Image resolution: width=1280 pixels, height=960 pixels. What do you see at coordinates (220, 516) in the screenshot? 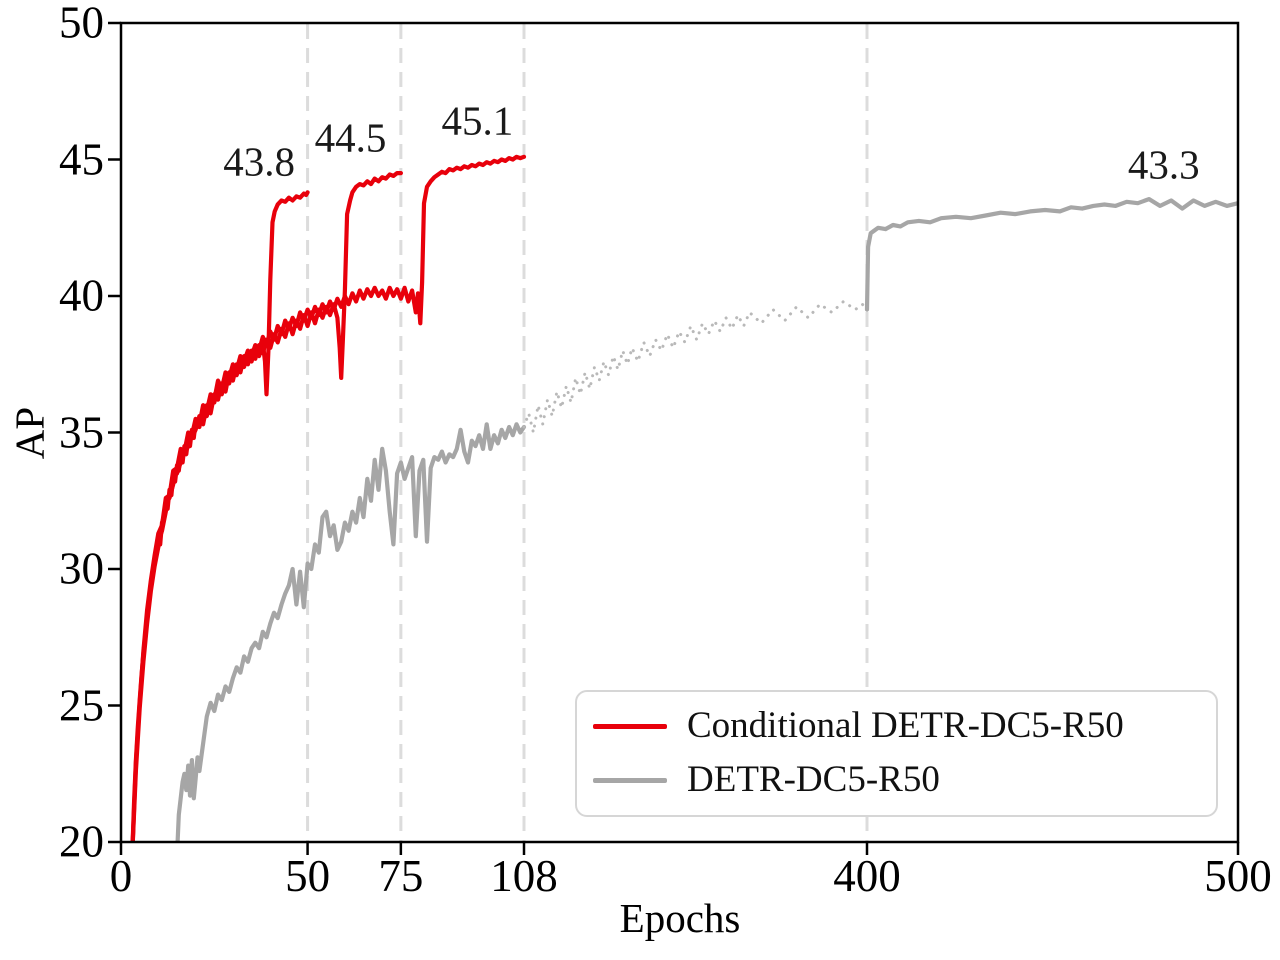
I see `series-conditional-detr-dc5-r50-50-epoch-run` at bounding box center [220, 516].